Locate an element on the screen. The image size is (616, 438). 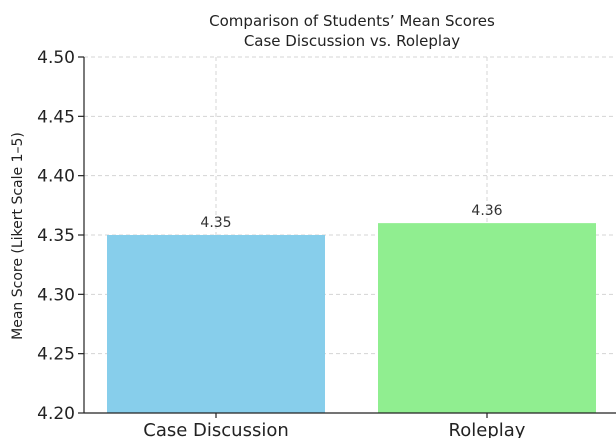
data-label: 4.35 is located at coordinates (215, 223).